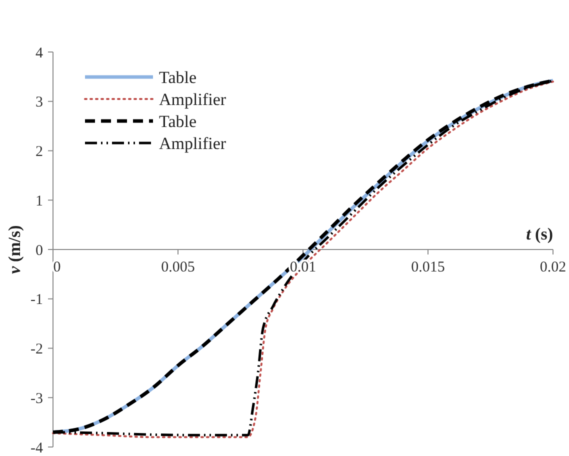 The height and width of the screenshot is (456, 569). I want to click on y-tick-label: -1, so click(36, 300).